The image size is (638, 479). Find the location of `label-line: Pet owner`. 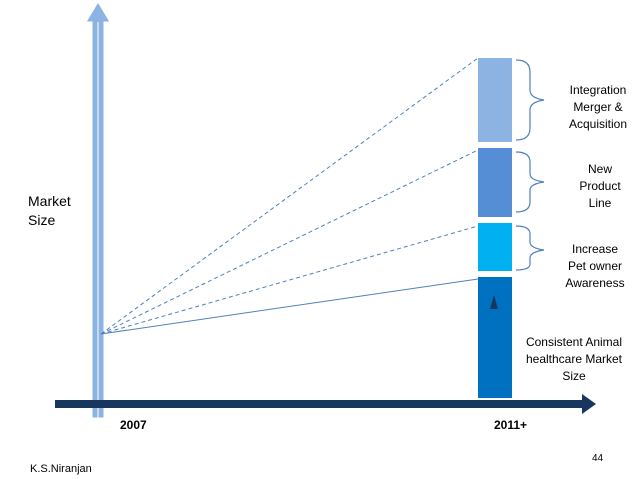

label-line: Pet owner is located at coordinates (595, 266).